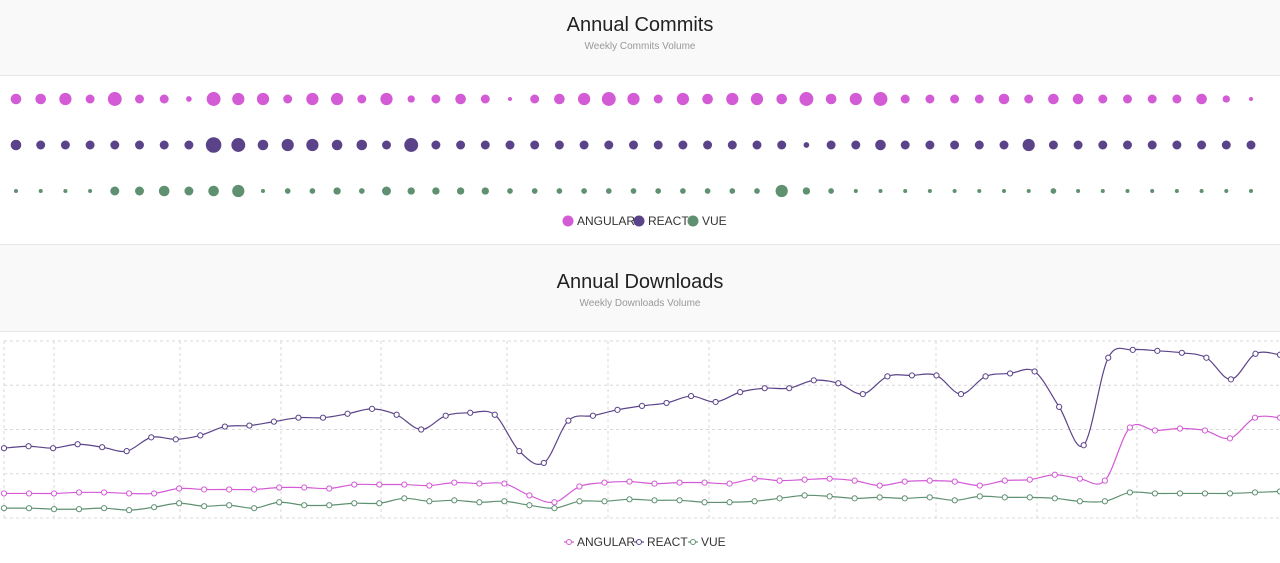  What do you see at coordinates (707, 542) in the screenshot?
I see `legend-item-vue: VUE` at bounding box center [707, 542].